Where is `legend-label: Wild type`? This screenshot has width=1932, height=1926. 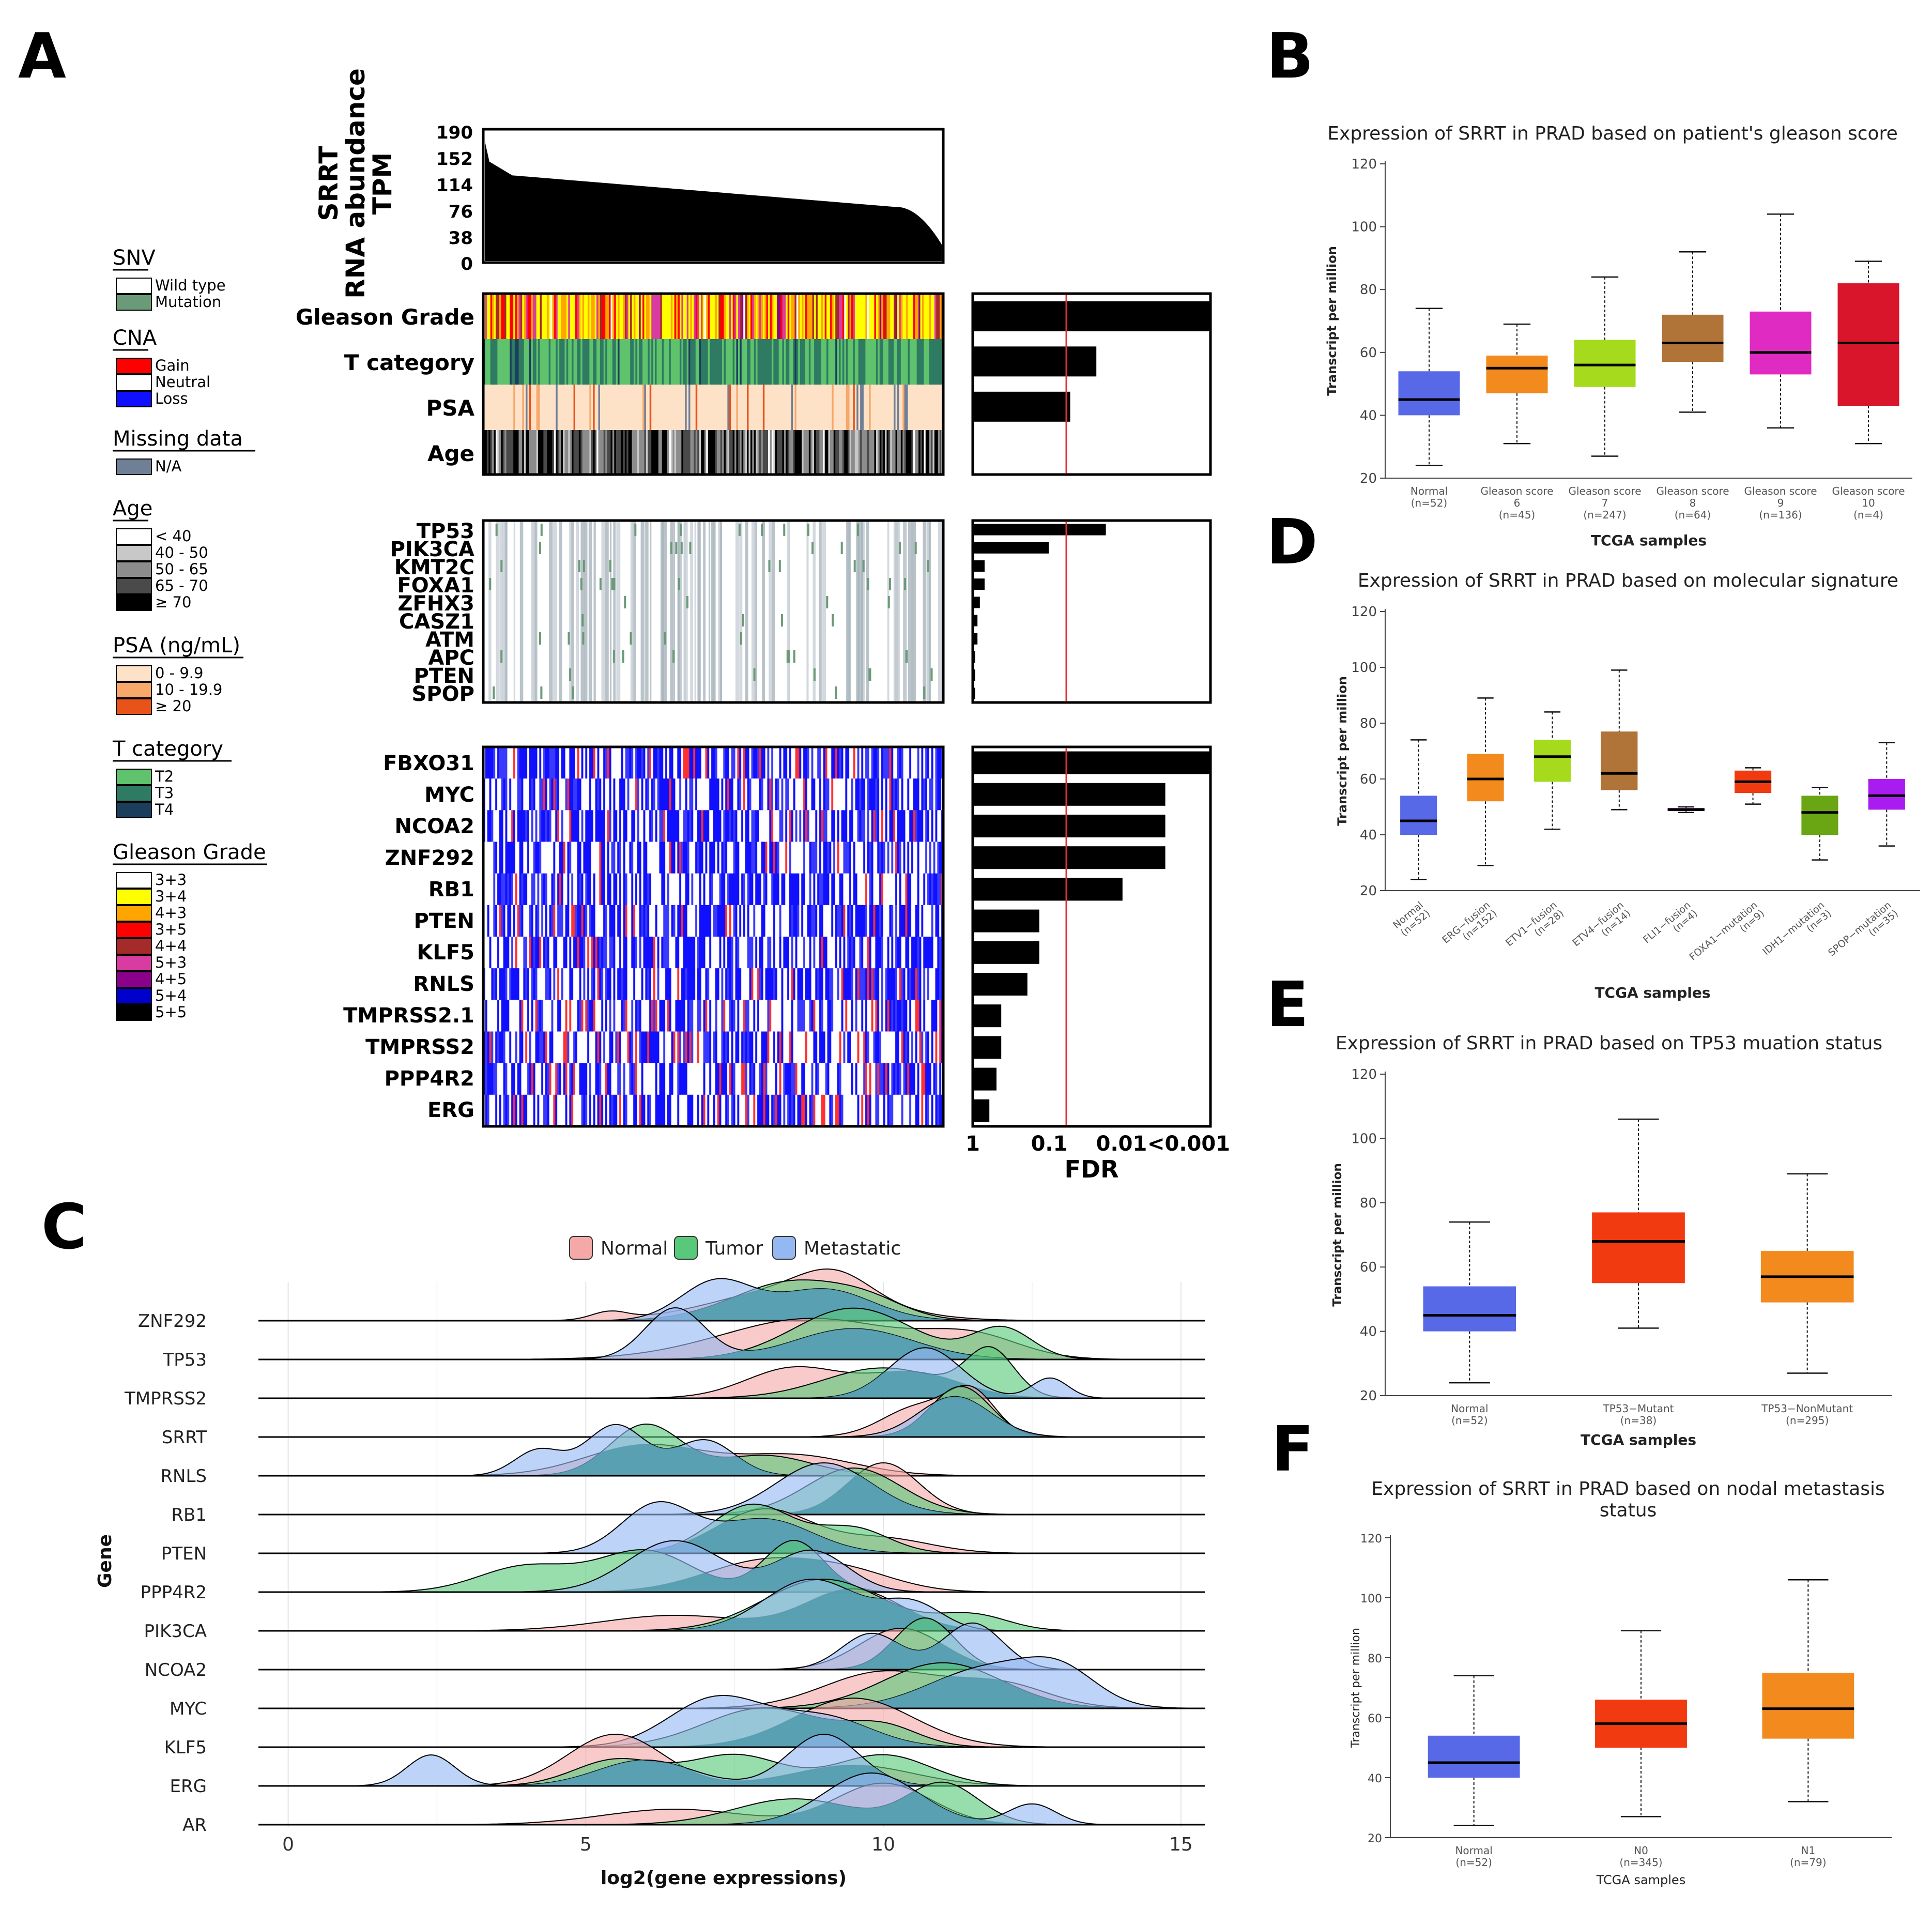
legend-label: Wild type is located at coordinates (191, 285).